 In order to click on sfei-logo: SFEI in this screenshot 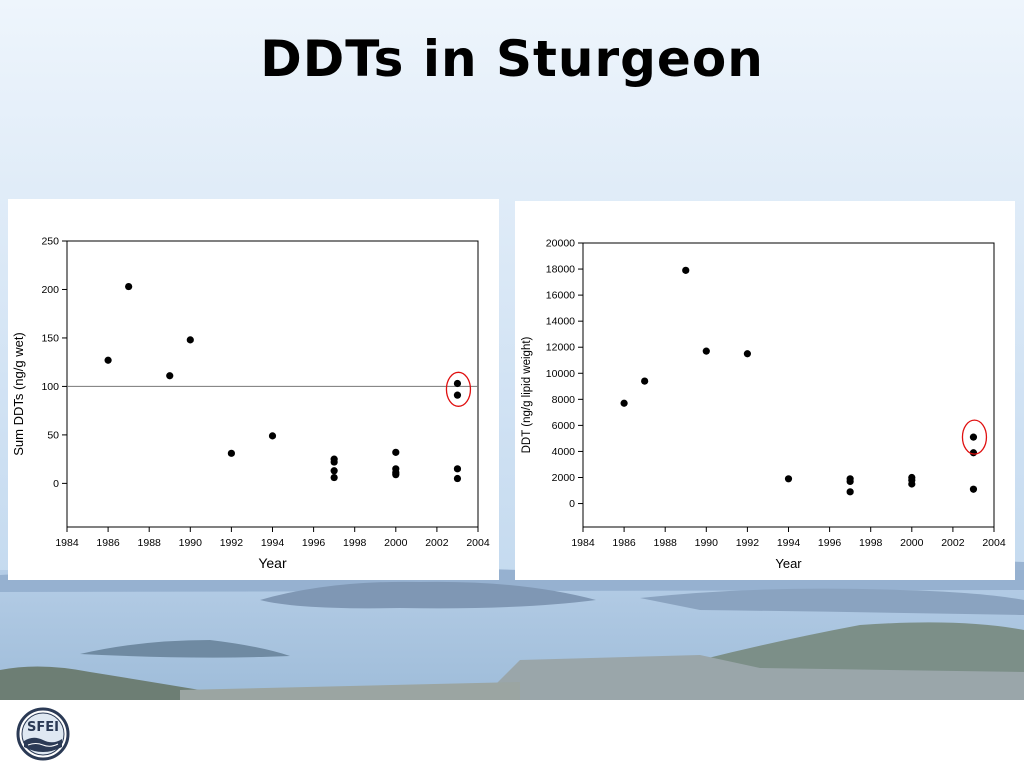, I will do `click(43, 734)`.